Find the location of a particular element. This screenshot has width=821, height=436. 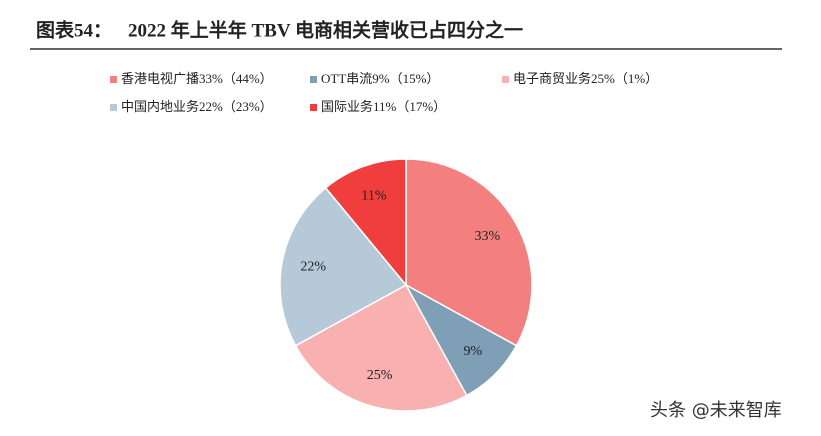

slice-label: 11% is located at coordinates (373, 195).